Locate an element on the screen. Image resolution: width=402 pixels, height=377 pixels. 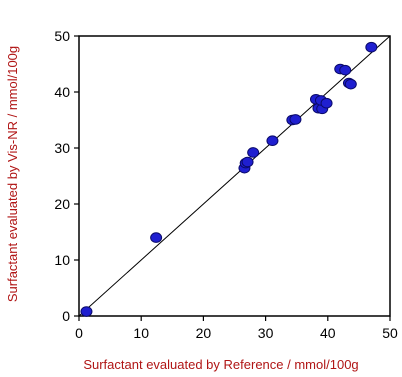
x-tick-label: 40 is located at coordinates (328, 333).